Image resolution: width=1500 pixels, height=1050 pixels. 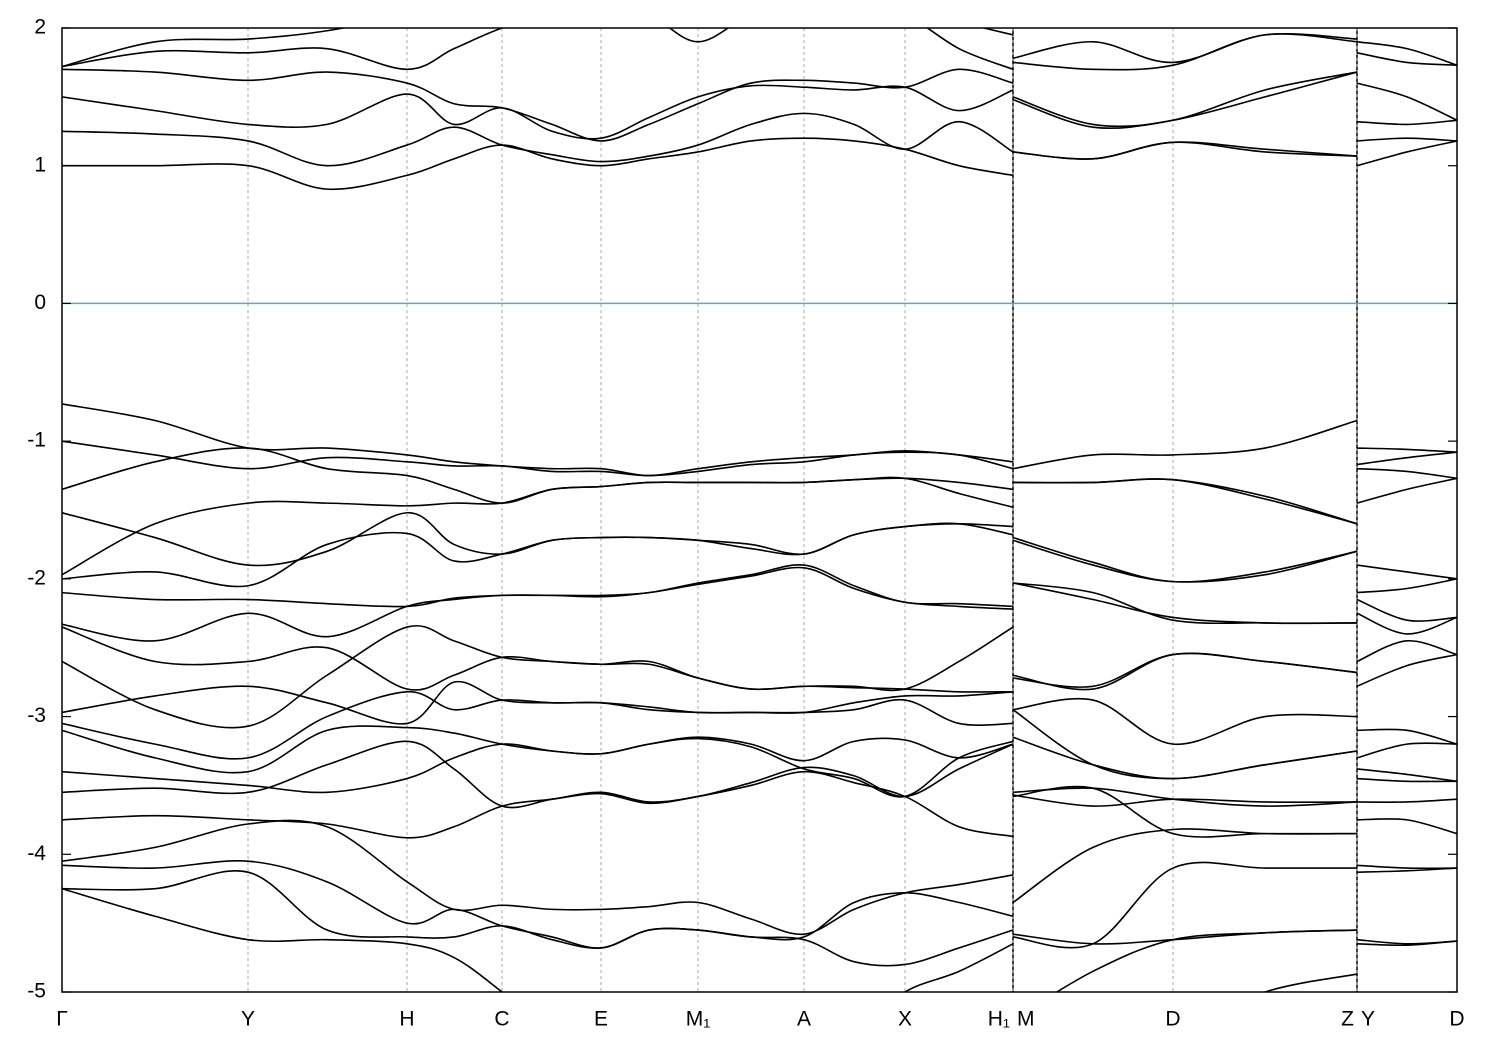 I want to click on y-tick-label: -2, so click(x=36, y=577).